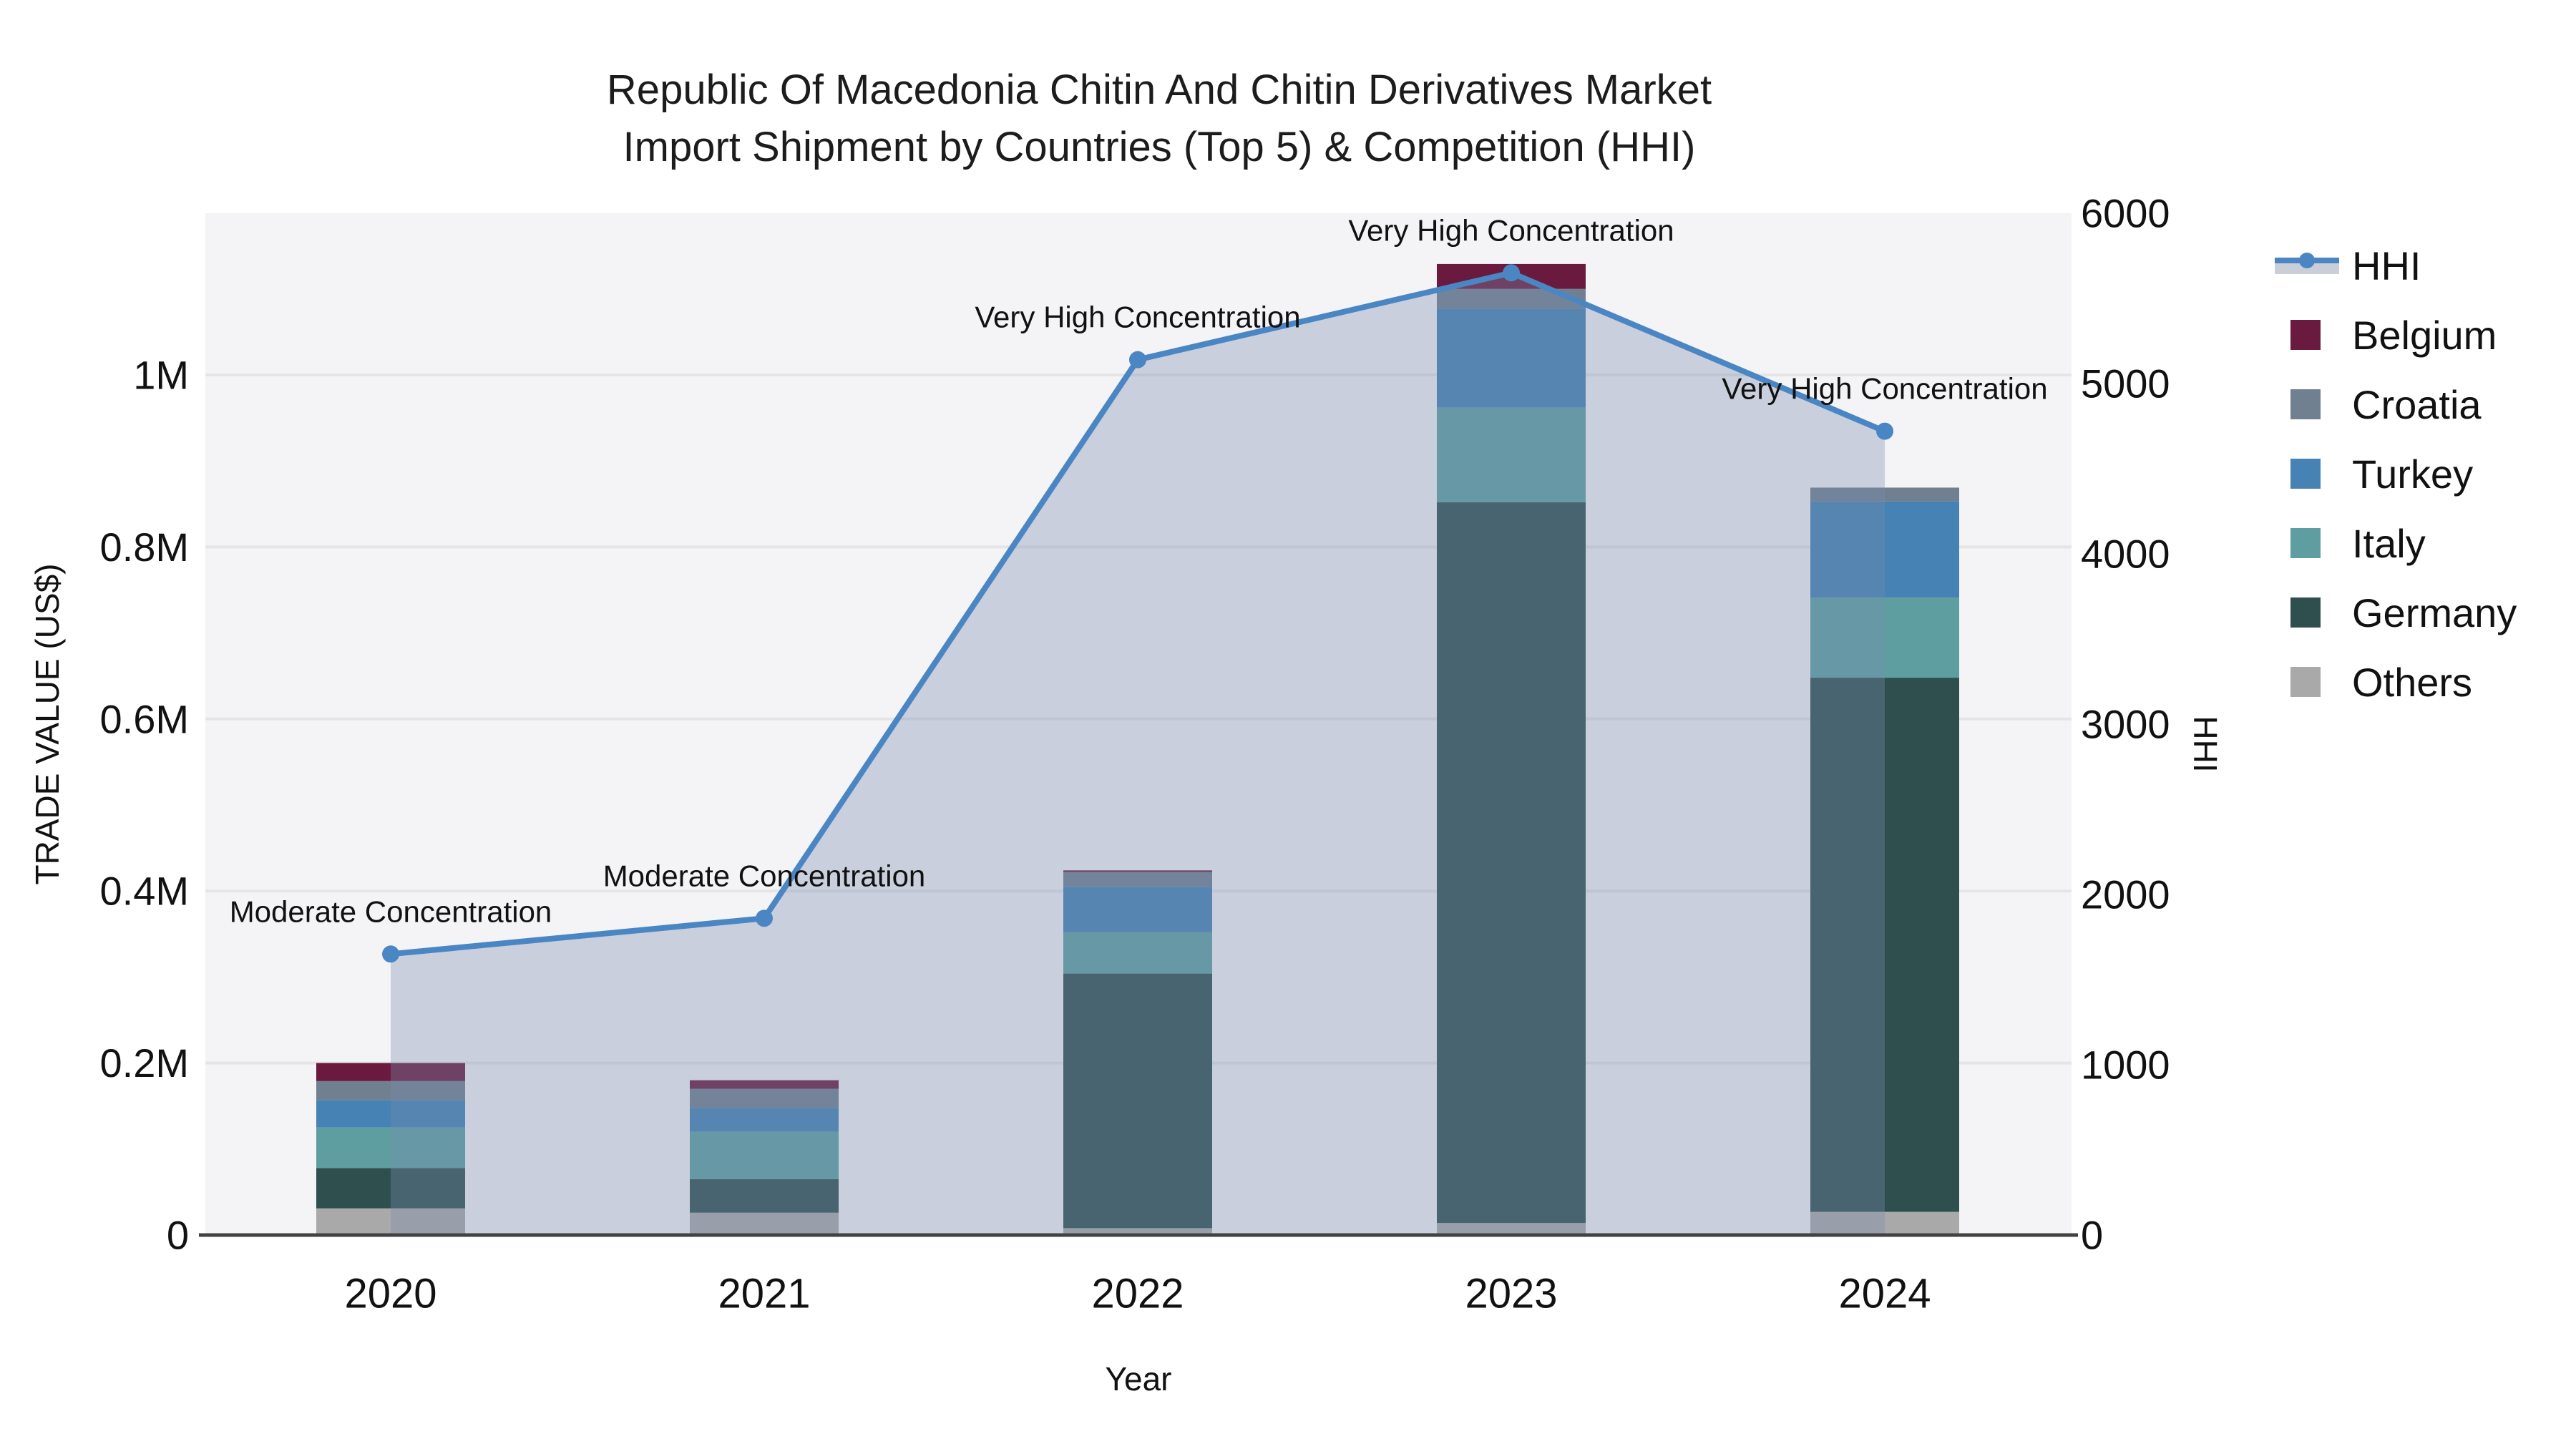 Image resolution: width=2576 pixels, height=1449 pixels. Describe the element at coordinates (764, 1294) in the screenshot. I see `x-tick-2021: 2021` at that location.